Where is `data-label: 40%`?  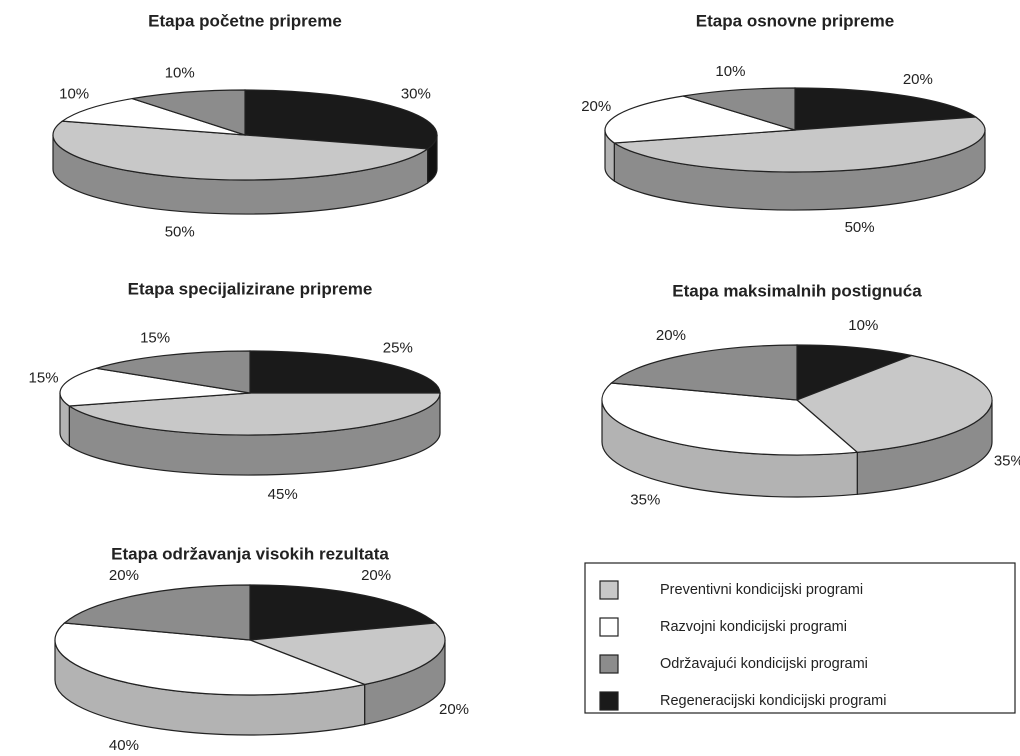
data-label: 40% is located at coordinates (124, 745).